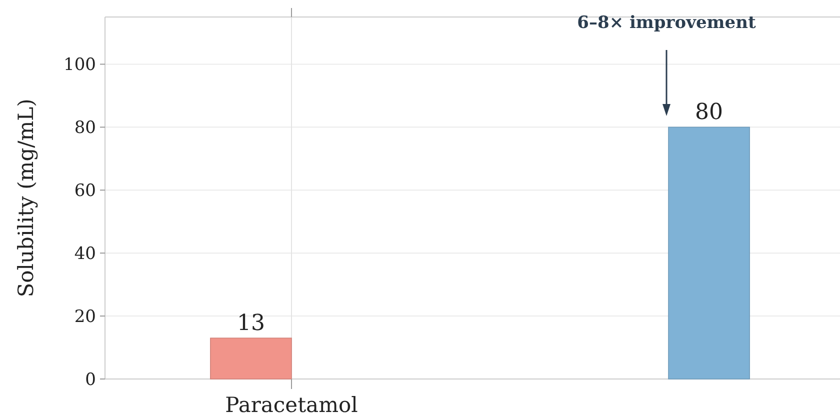 The height and width of the screenshot is (417, 840). What do you see at coordinates (26, 198) in the screenshot?
I see `y-axis-title: Solubility (mg/mL)` at bounding box center [26, 198].